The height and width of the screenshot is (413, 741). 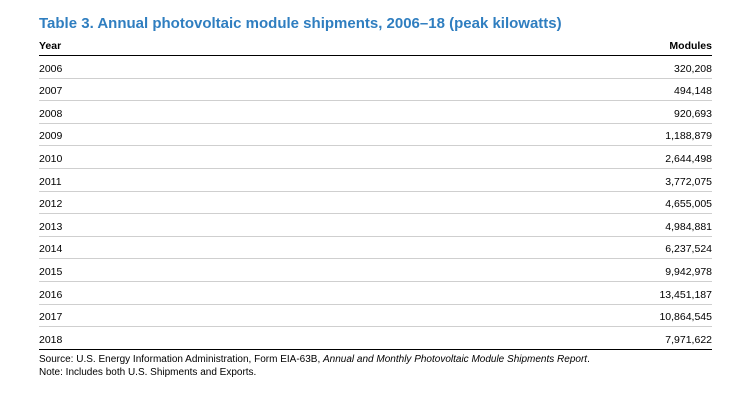 I want to click on modules-cell: 13,451,187, so click(x=685, y=294).